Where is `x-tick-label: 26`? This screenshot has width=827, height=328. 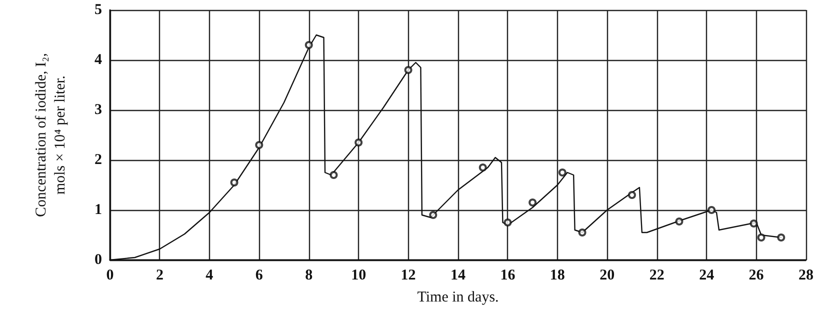
x-tick-label: 26 is located at coordinates (756, 276).